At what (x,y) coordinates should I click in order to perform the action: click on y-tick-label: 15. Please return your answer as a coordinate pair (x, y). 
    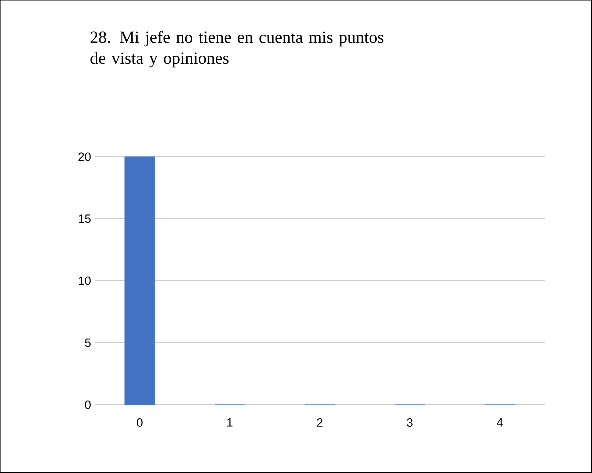
    Looking at the image, I should click on (85, 219).